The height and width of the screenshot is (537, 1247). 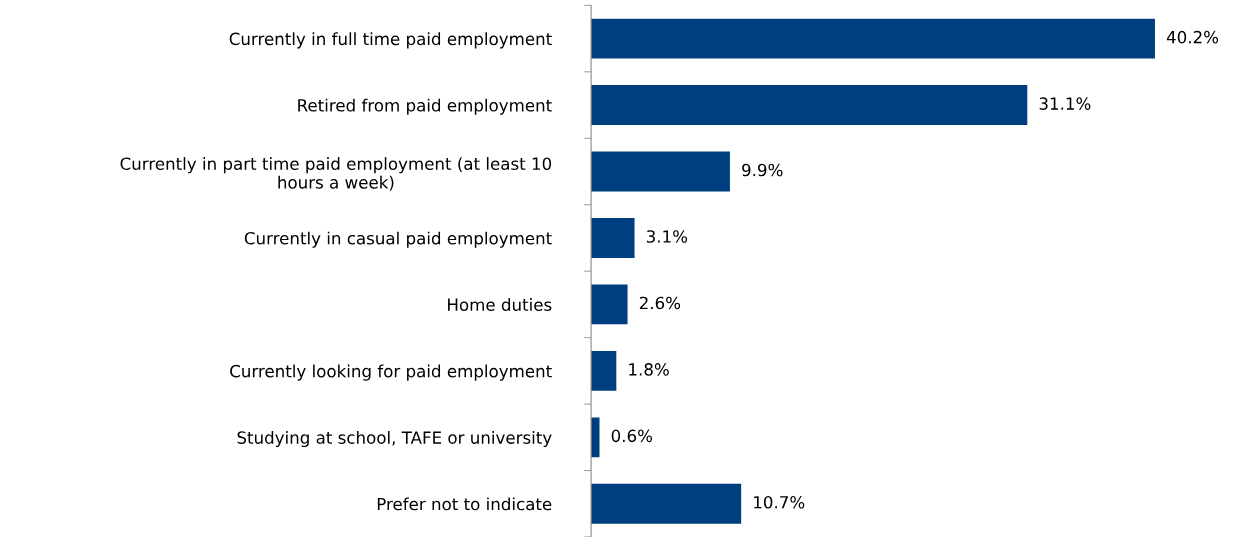 I want to click on data-label: 40.2%, so click(x=1192, y=37).